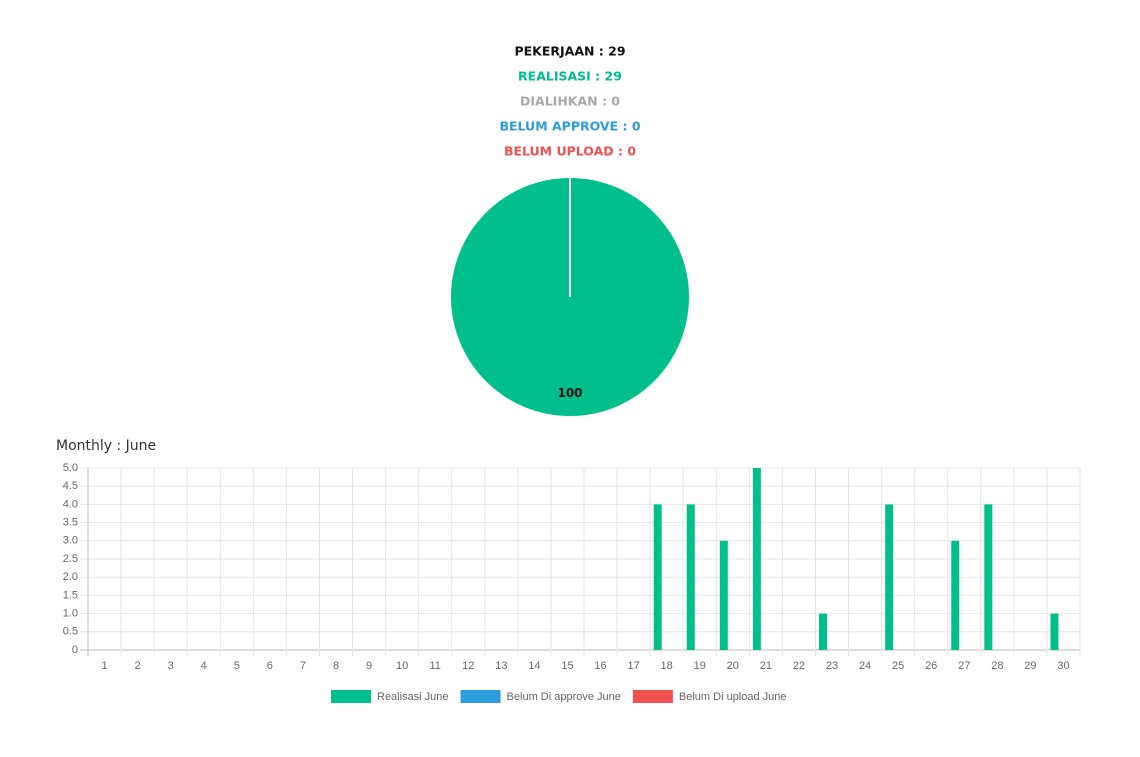  What do you see at coordinates (733, 666) in the screenshot?
I see `x-tick-label: 20` at bounding box center [733, 666].